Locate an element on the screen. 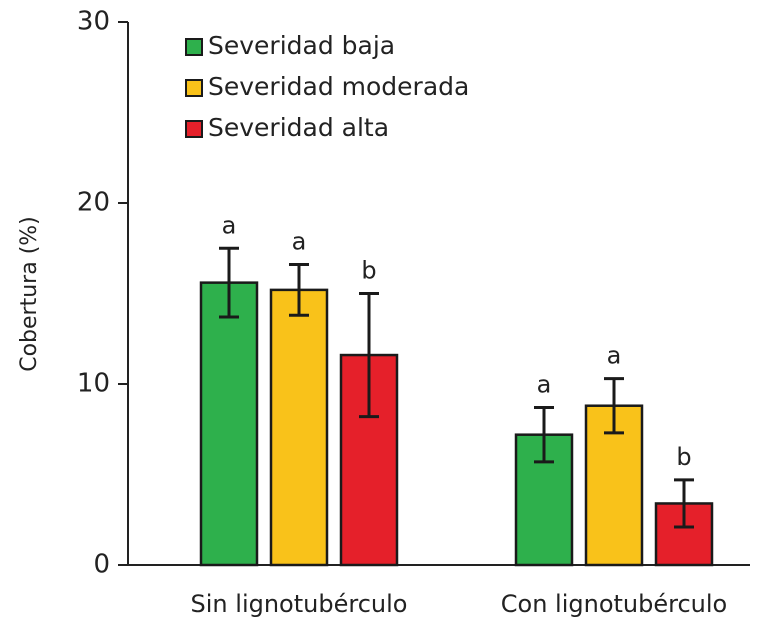  legend-label: Severidad moderada is located at coordinates (338, 86).